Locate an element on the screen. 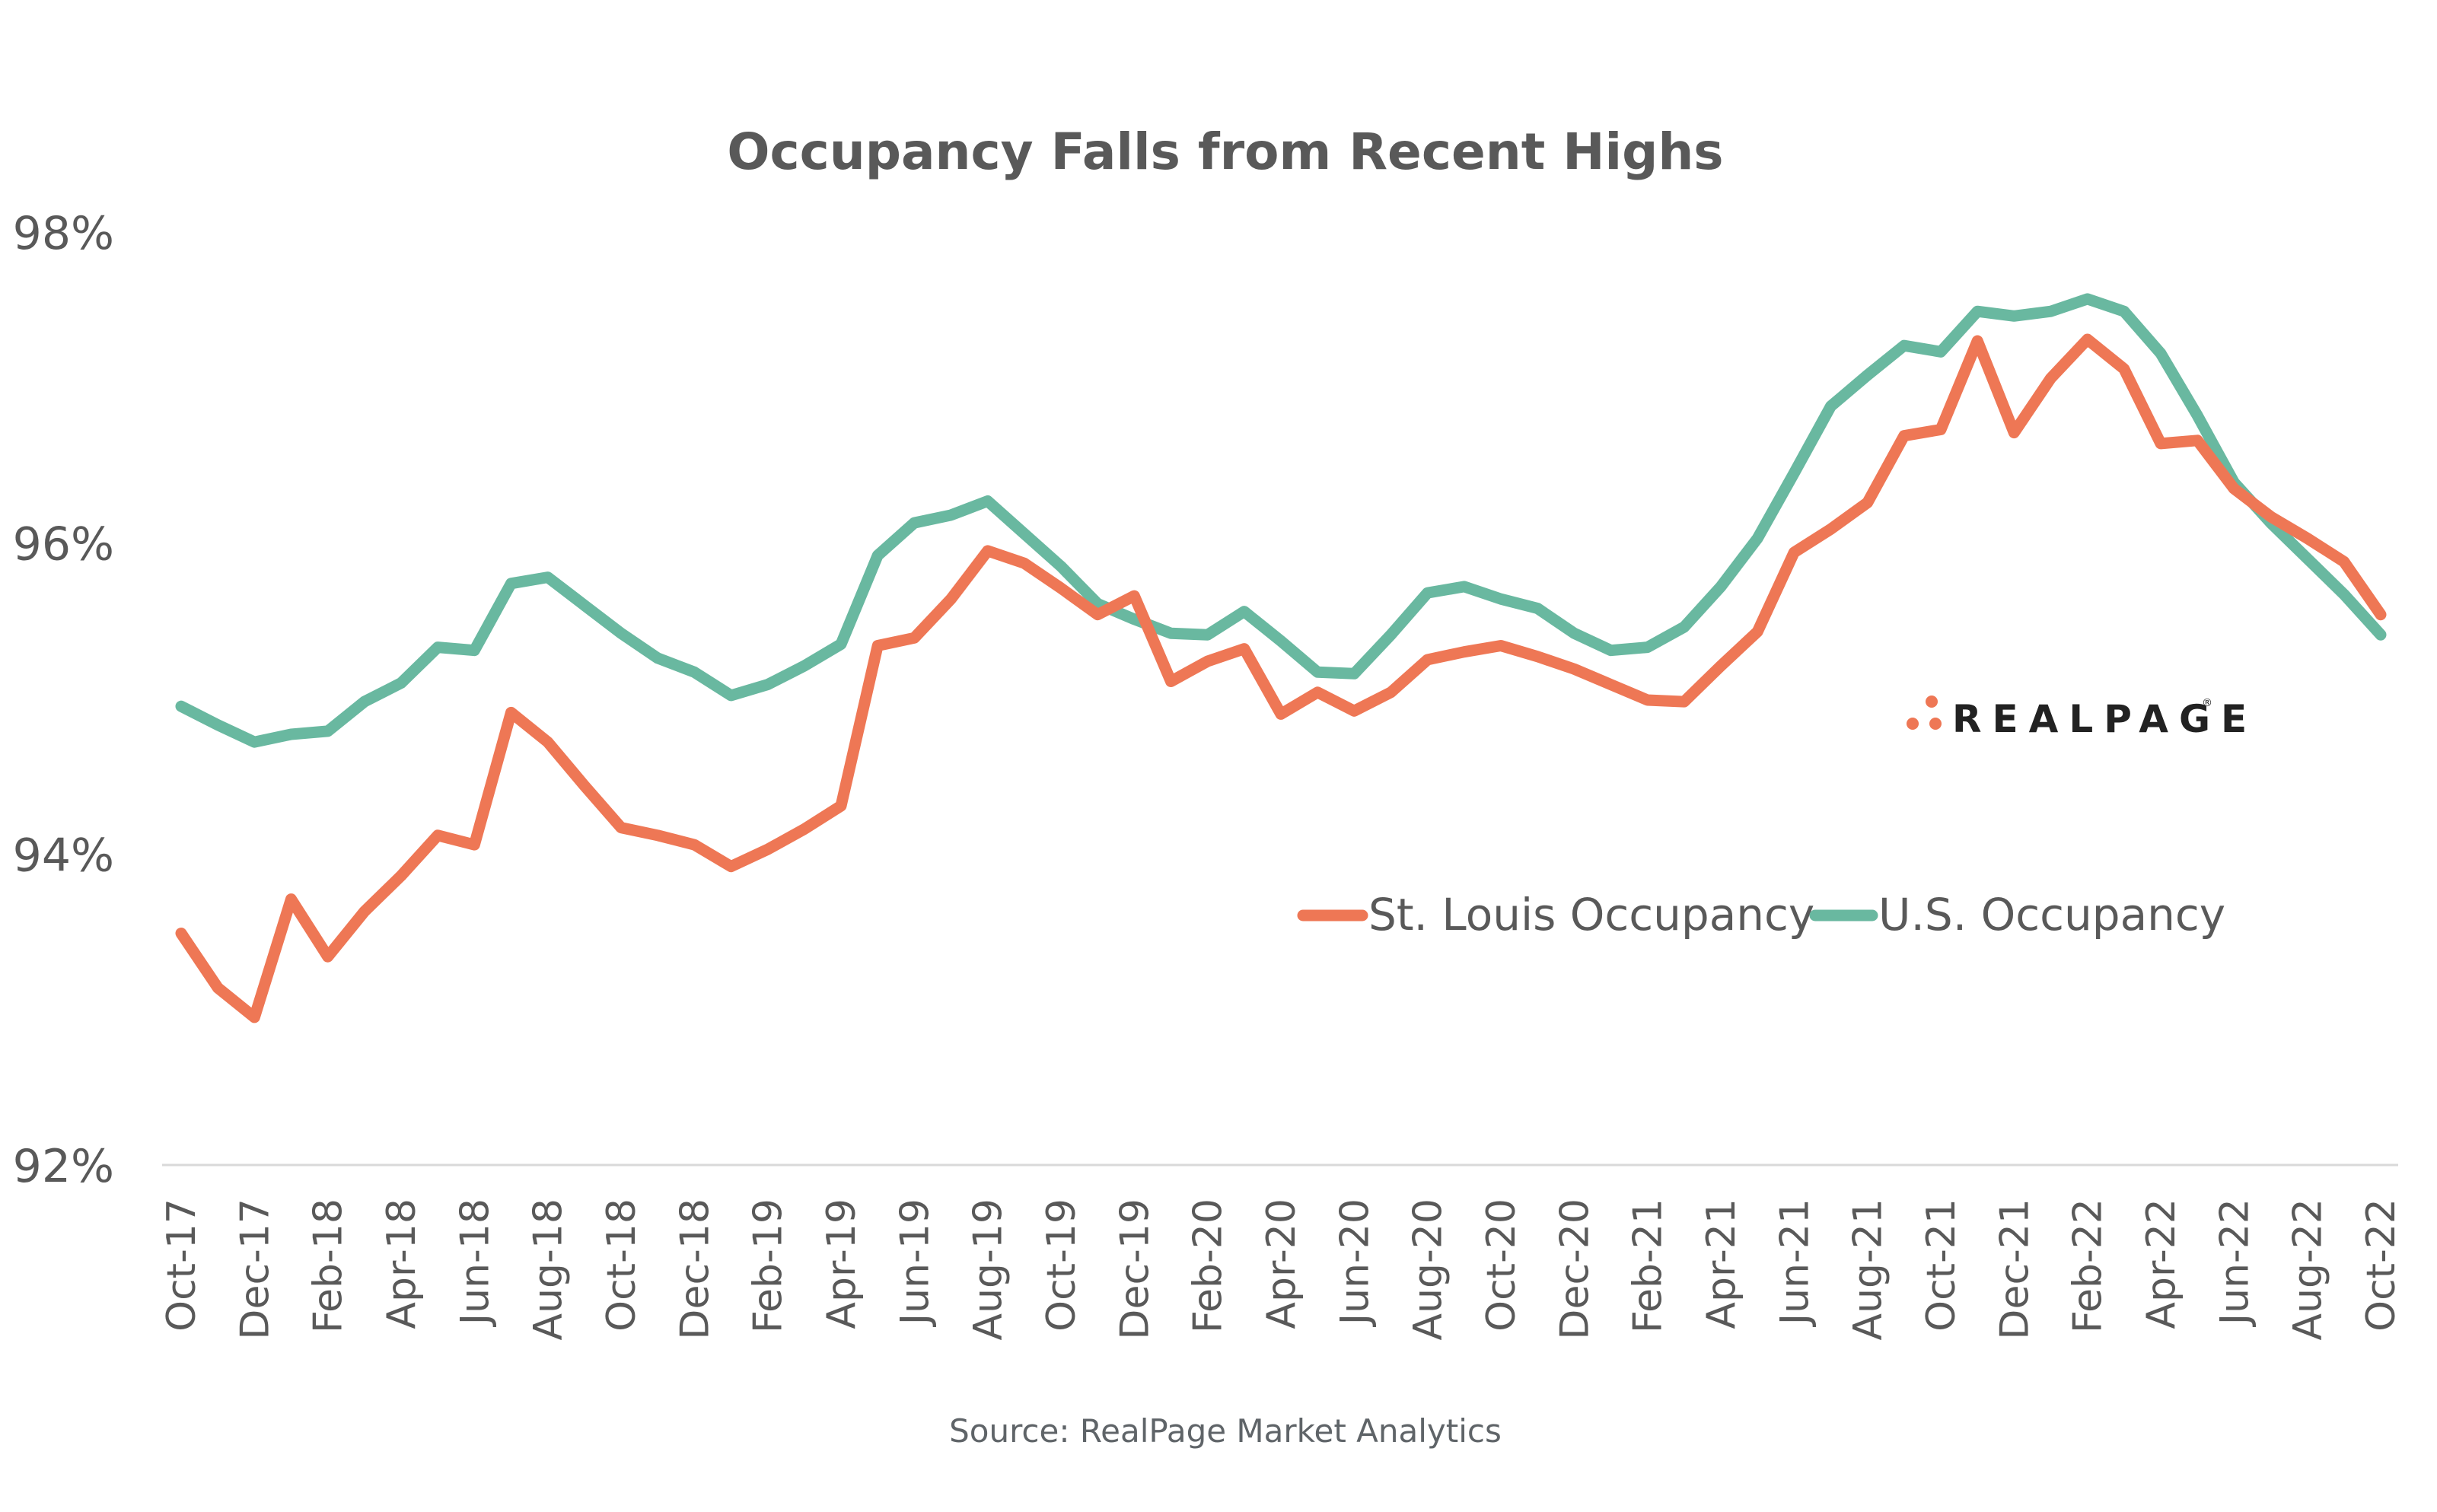 The width and height of the screenshot is (2437, 1512). legend: St. Louis Occupancy U.S. Occupancy is located at coordinates (1761, 915).